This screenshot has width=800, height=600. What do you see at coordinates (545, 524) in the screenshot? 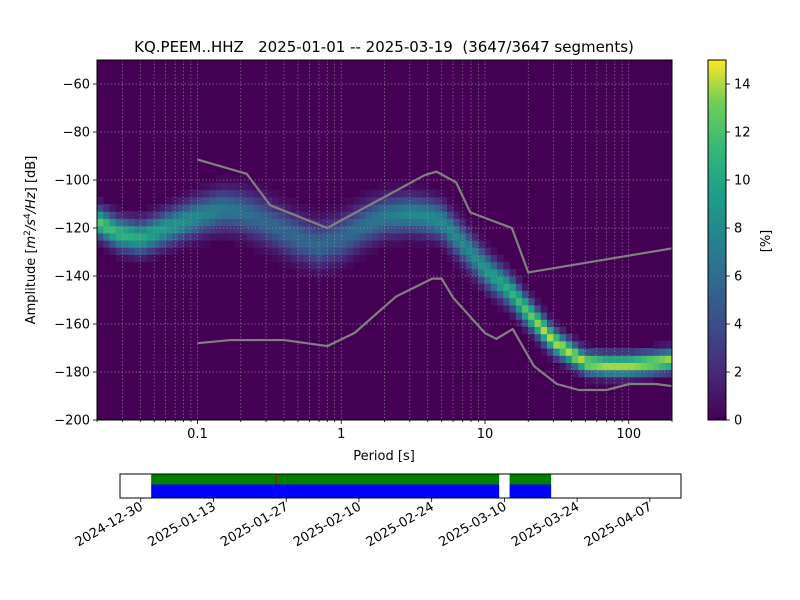
I see `timeline-tick-label: 2025-03-24` at bounding box center [545, 524].